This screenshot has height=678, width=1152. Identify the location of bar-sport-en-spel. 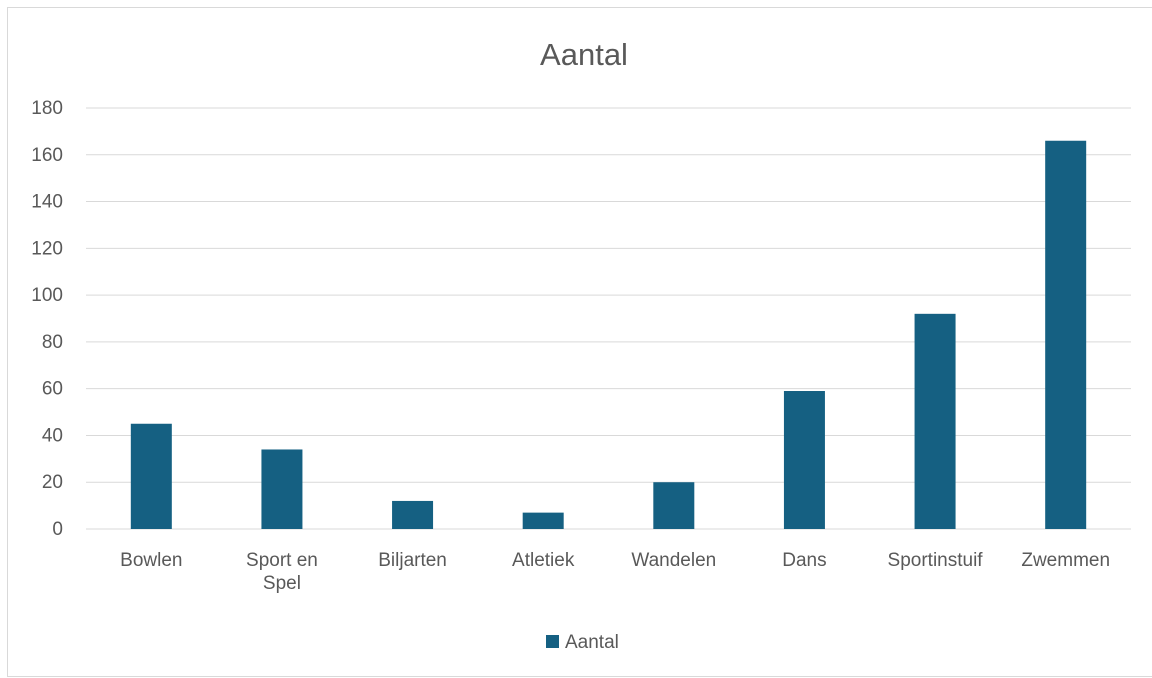
(282, 489).